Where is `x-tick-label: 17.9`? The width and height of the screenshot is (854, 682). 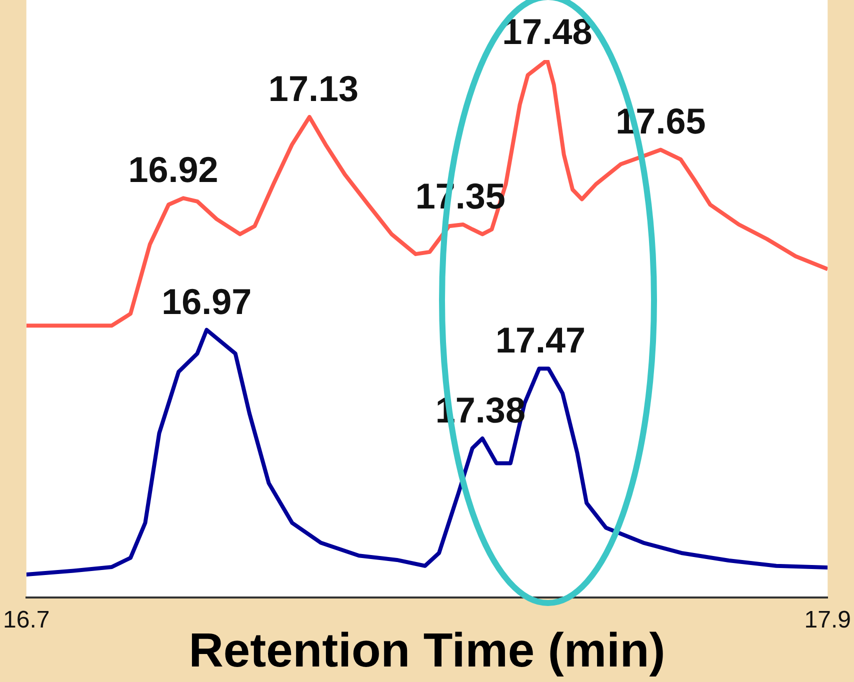 x-tick-label: 17.9 is located at coordinates (828, 620).